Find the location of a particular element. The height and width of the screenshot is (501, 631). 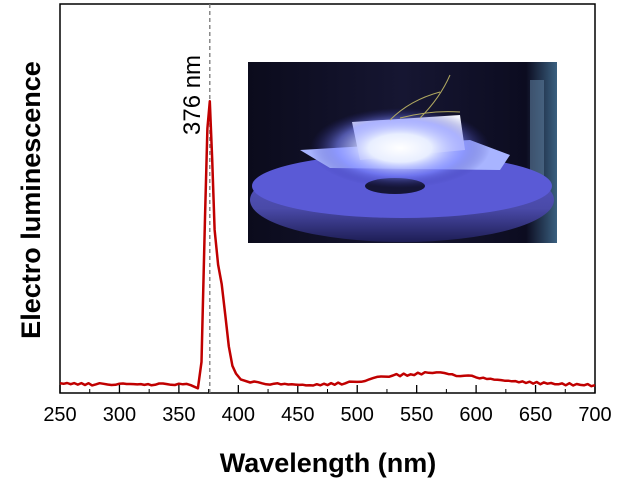

x-tick-label: 550 is located at coordinates (416, 415).